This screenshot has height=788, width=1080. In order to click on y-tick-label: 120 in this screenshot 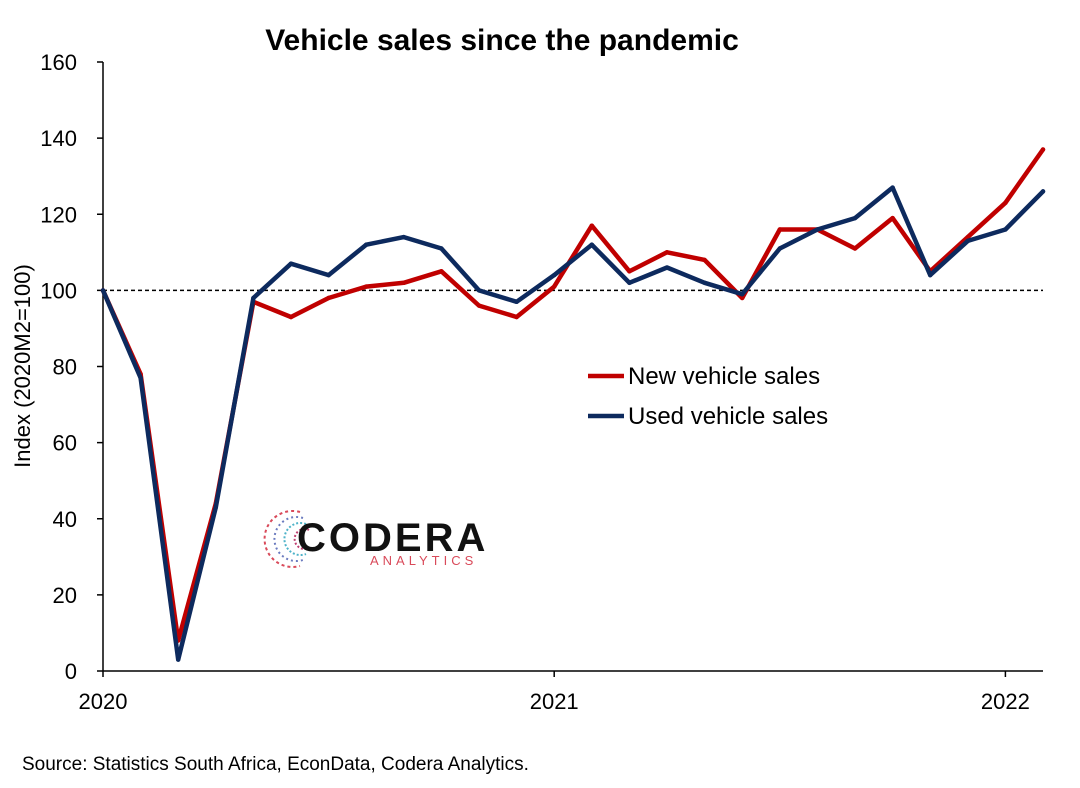, I will do `click(58, 214)`.